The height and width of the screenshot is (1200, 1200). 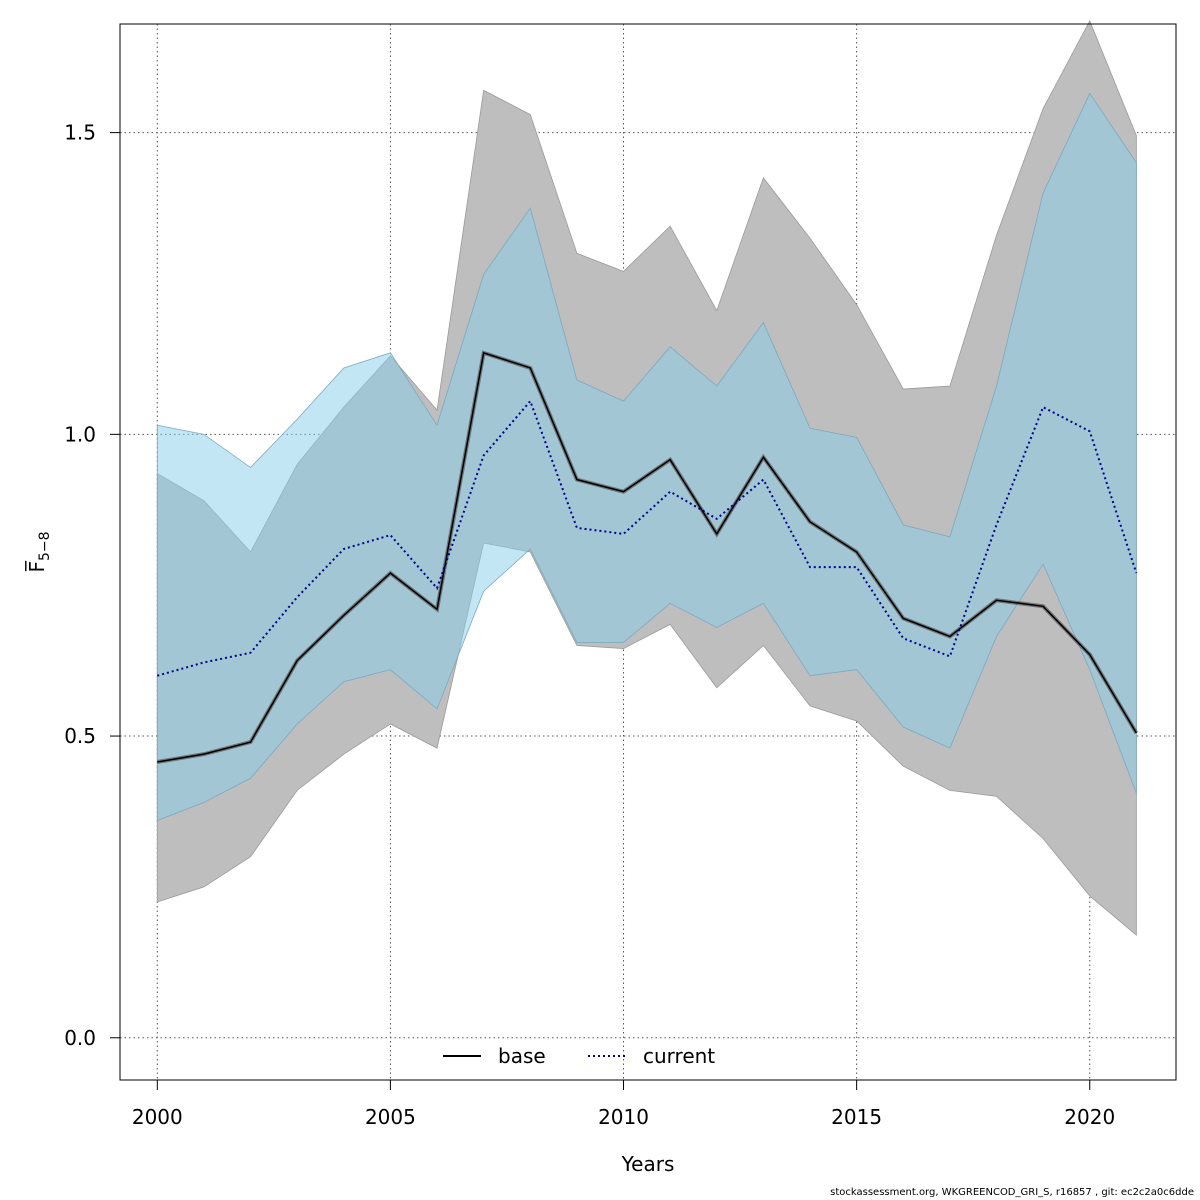 I want to click on legend-label-current: current, so click(x=679, y=1056).